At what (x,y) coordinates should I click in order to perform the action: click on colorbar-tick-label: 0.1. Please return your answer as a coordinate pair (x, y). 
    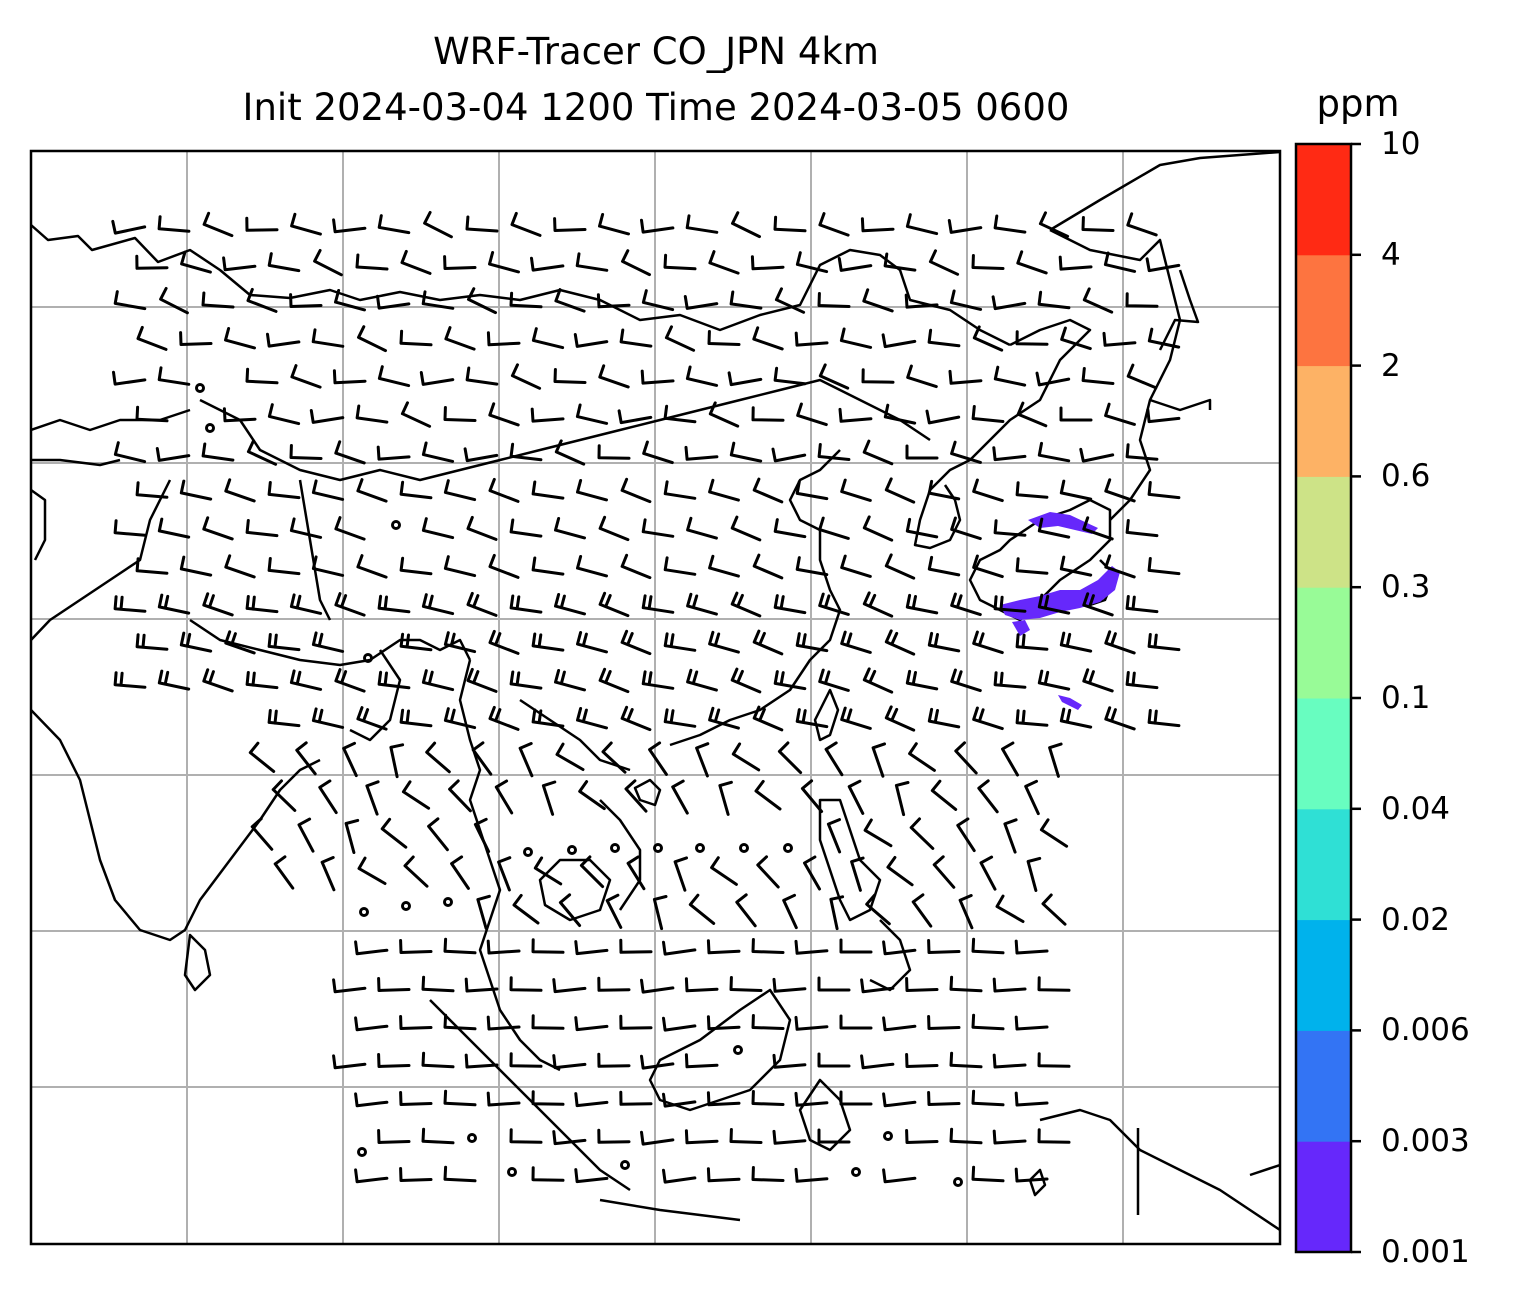
    Looking at the image, I should click on (1406, 698).